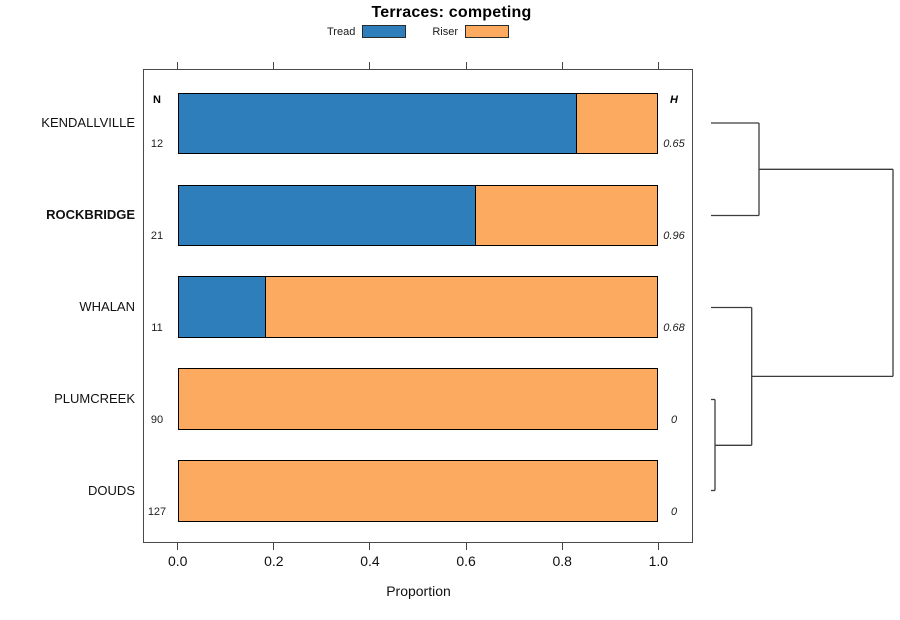 The width and height of the screenshot is (900, 620). What do you see at coordinates (274, 561) in the screenshot?
I see `axis-tick-label: 0.2` at bounding box center [274, 561].